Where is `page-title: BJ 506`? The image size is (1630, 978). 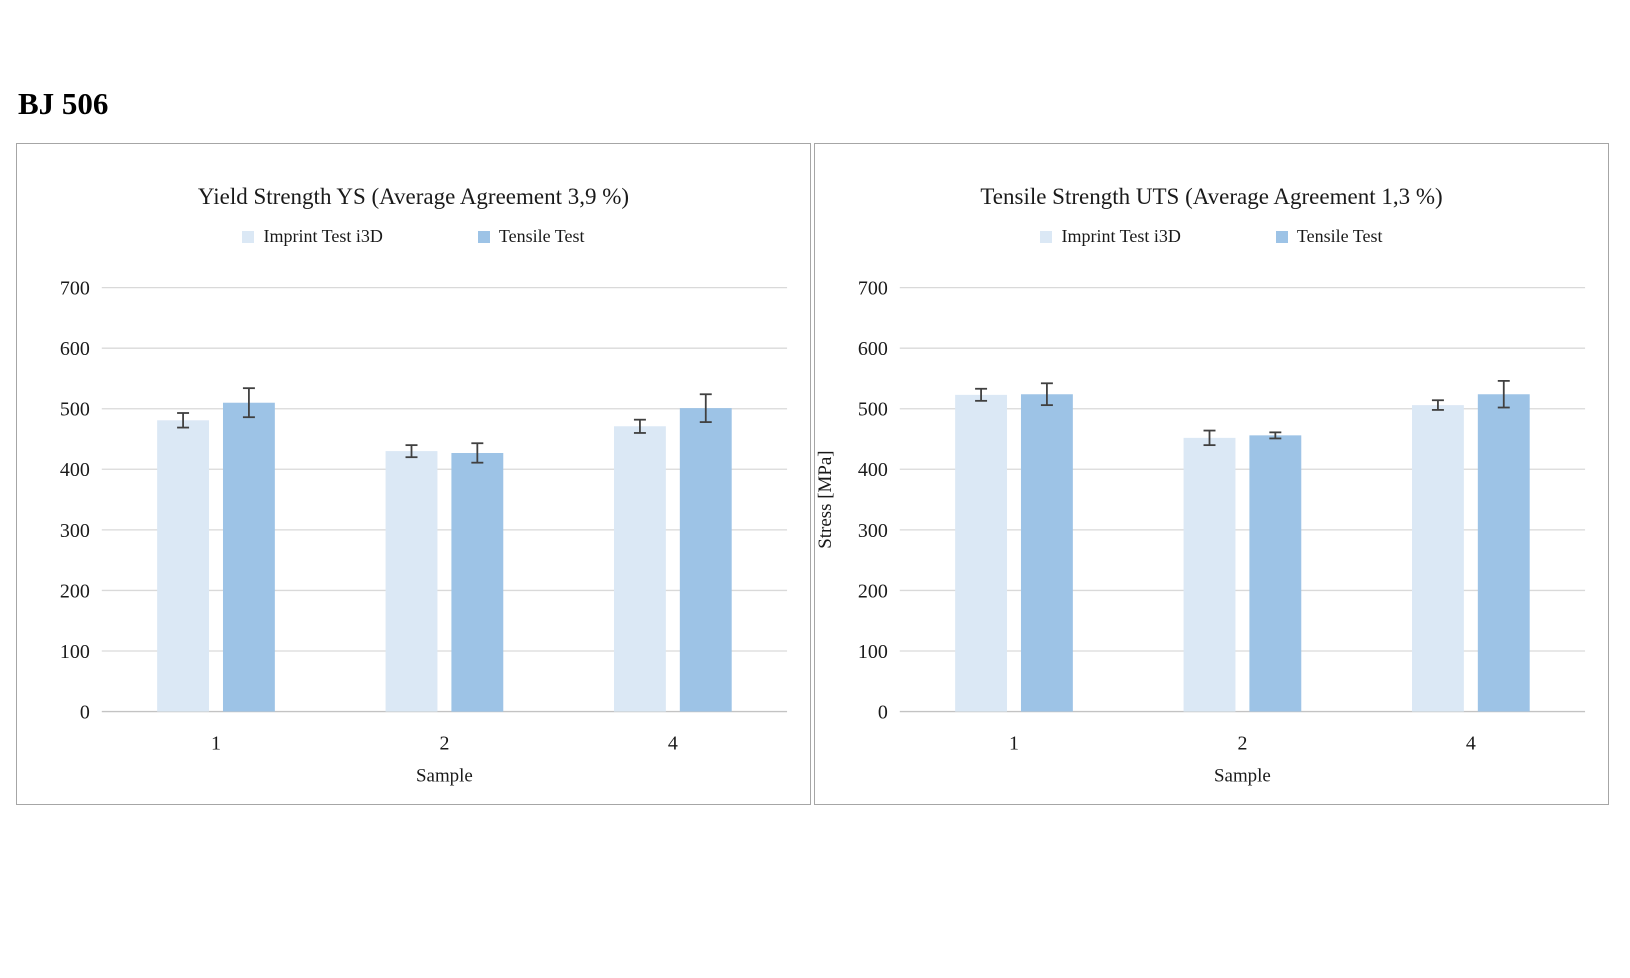 page-title: BJ 506 is located at coordinates (63, 103).